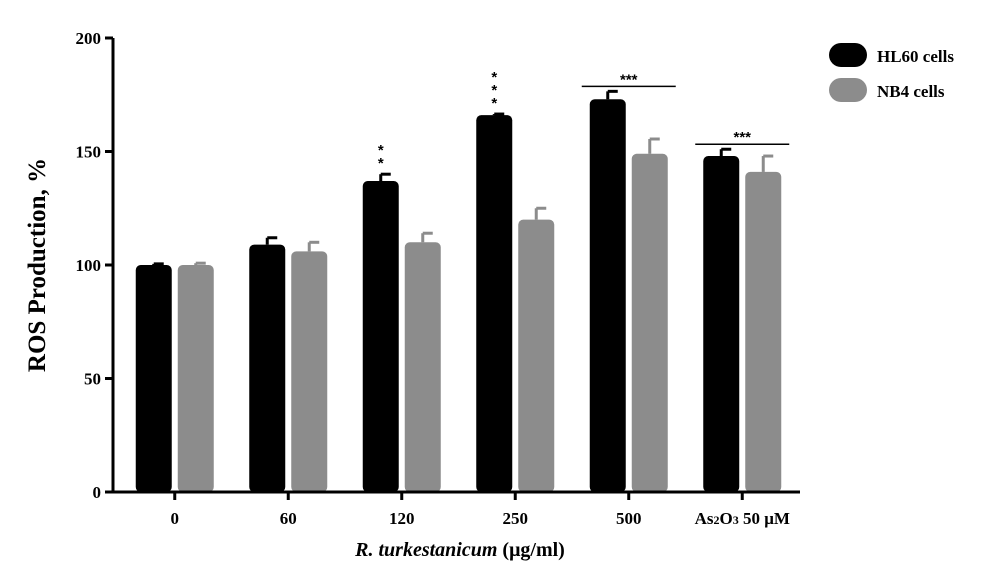 Image resolution: width=1000 pixels, height=581 pixels. What do you see at coordinates (37, 265) in the screenshot?
I see `y-axis-title: ROS Production, %` at bounding box center [37, 265].